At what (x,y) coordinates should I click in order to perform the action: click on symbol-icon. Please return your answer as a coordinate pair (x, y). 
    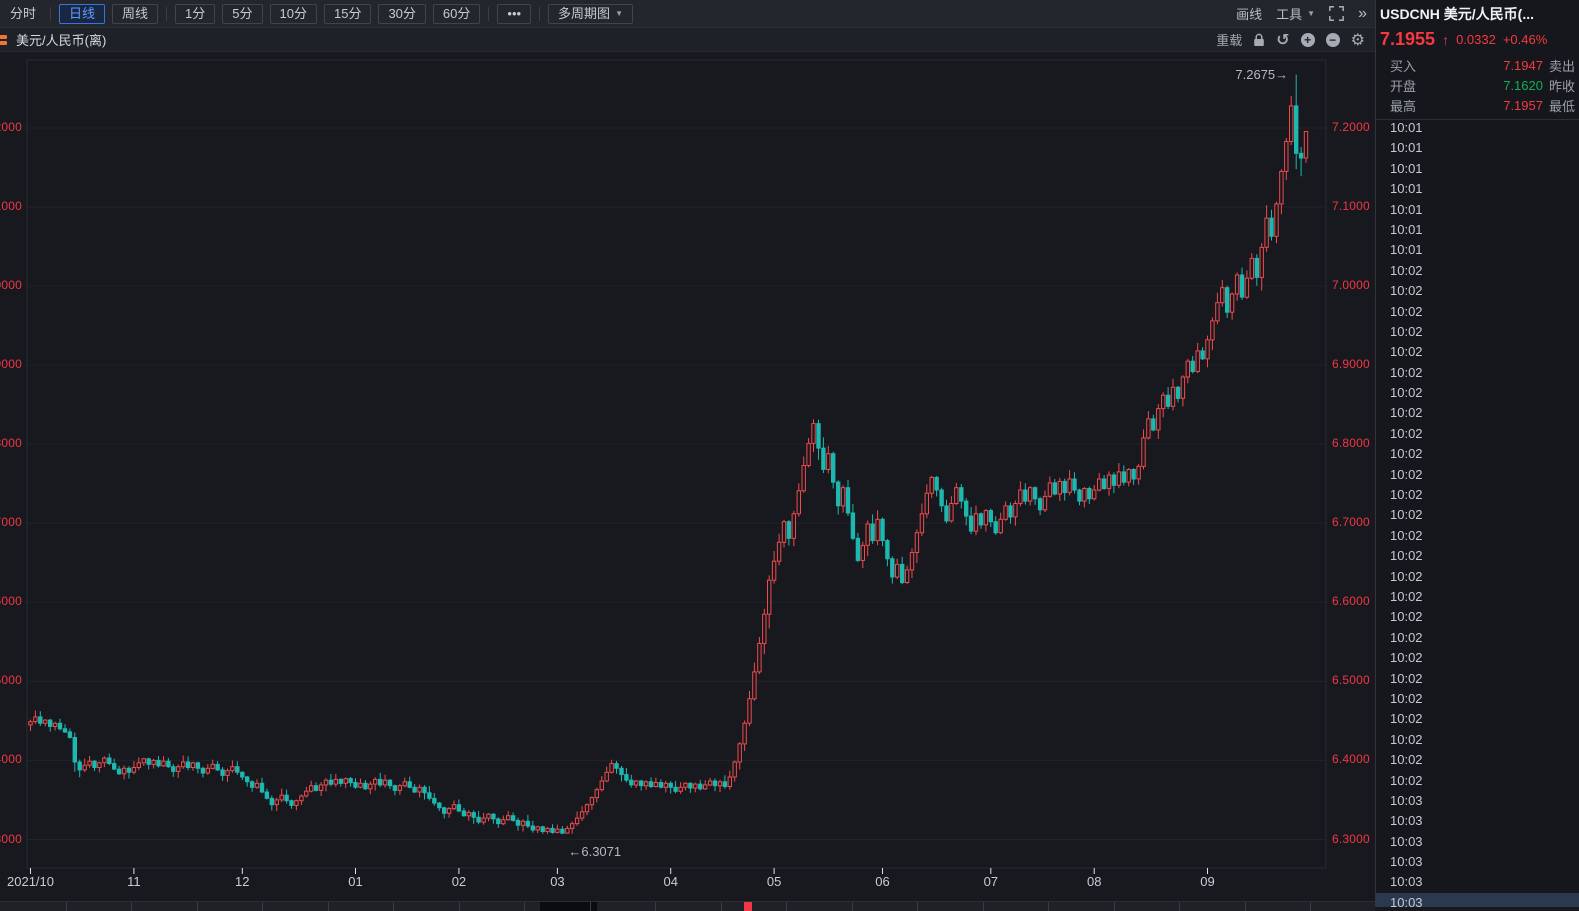
    Looking at the image, I should click on (5, 40).